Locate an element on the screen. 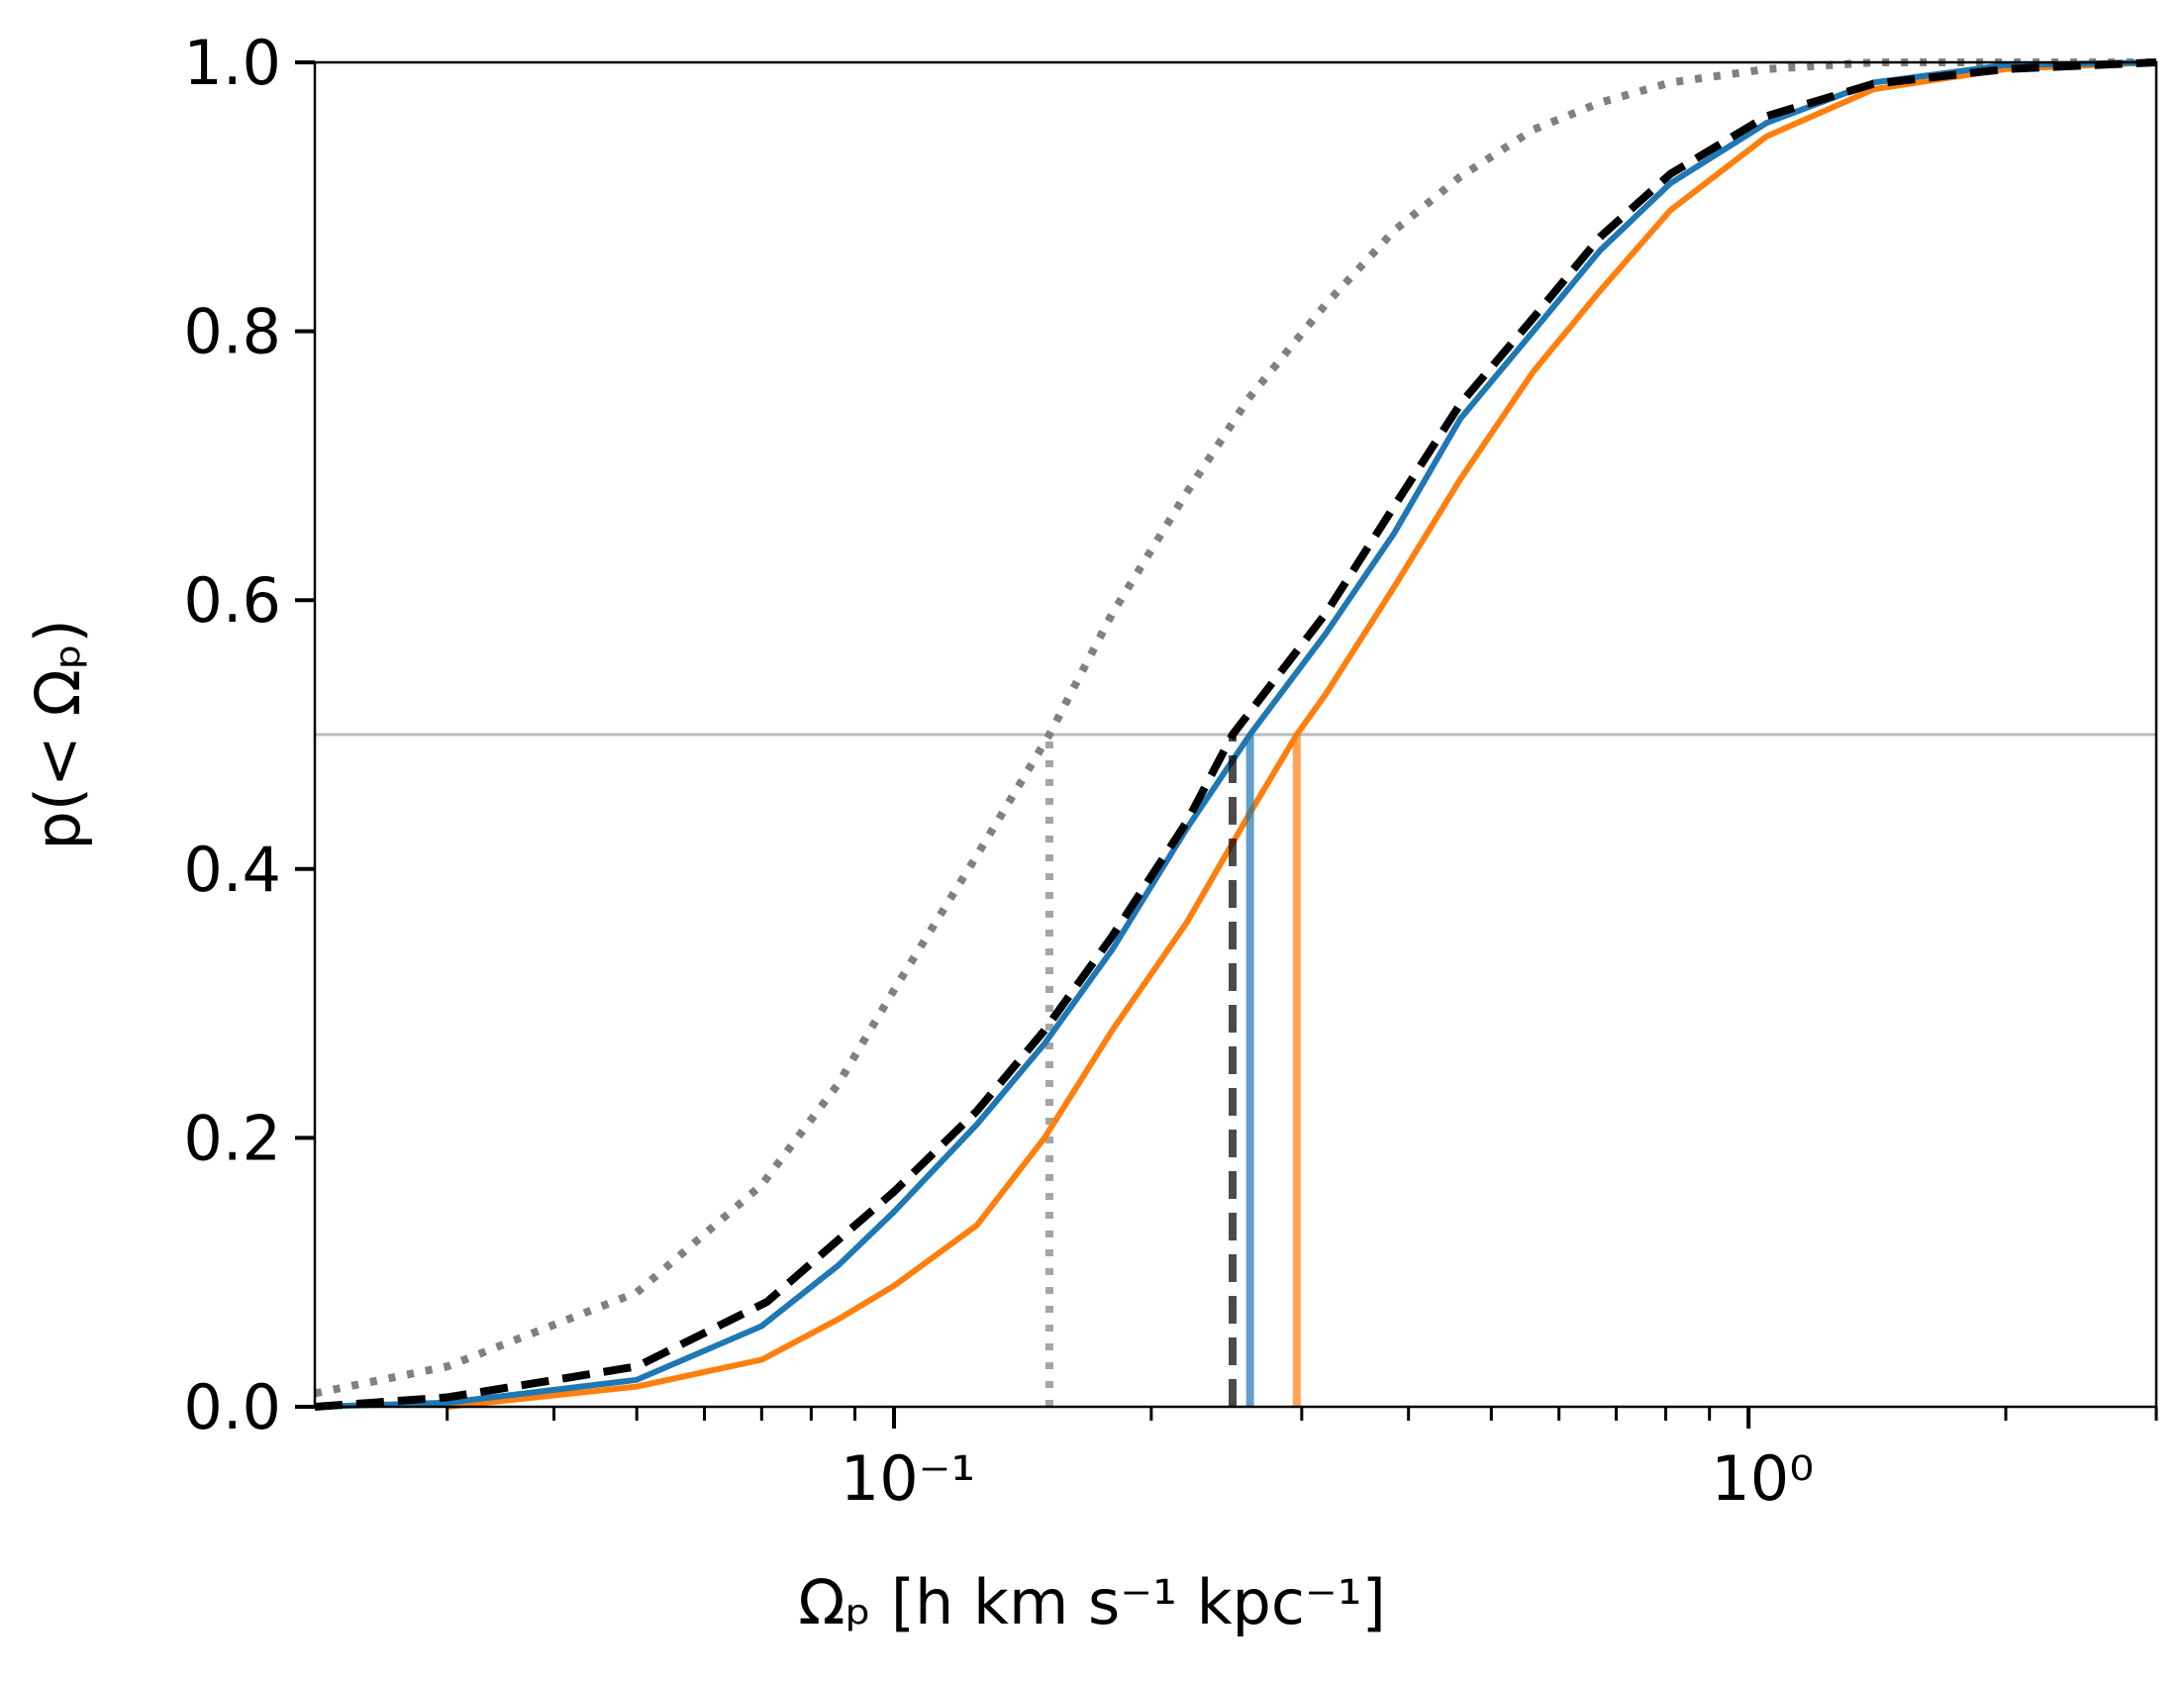 The width and height of the screenshot is (2184, 1681). x-tick-label: 10⁻¹ is located at coordinates (908, 1478).